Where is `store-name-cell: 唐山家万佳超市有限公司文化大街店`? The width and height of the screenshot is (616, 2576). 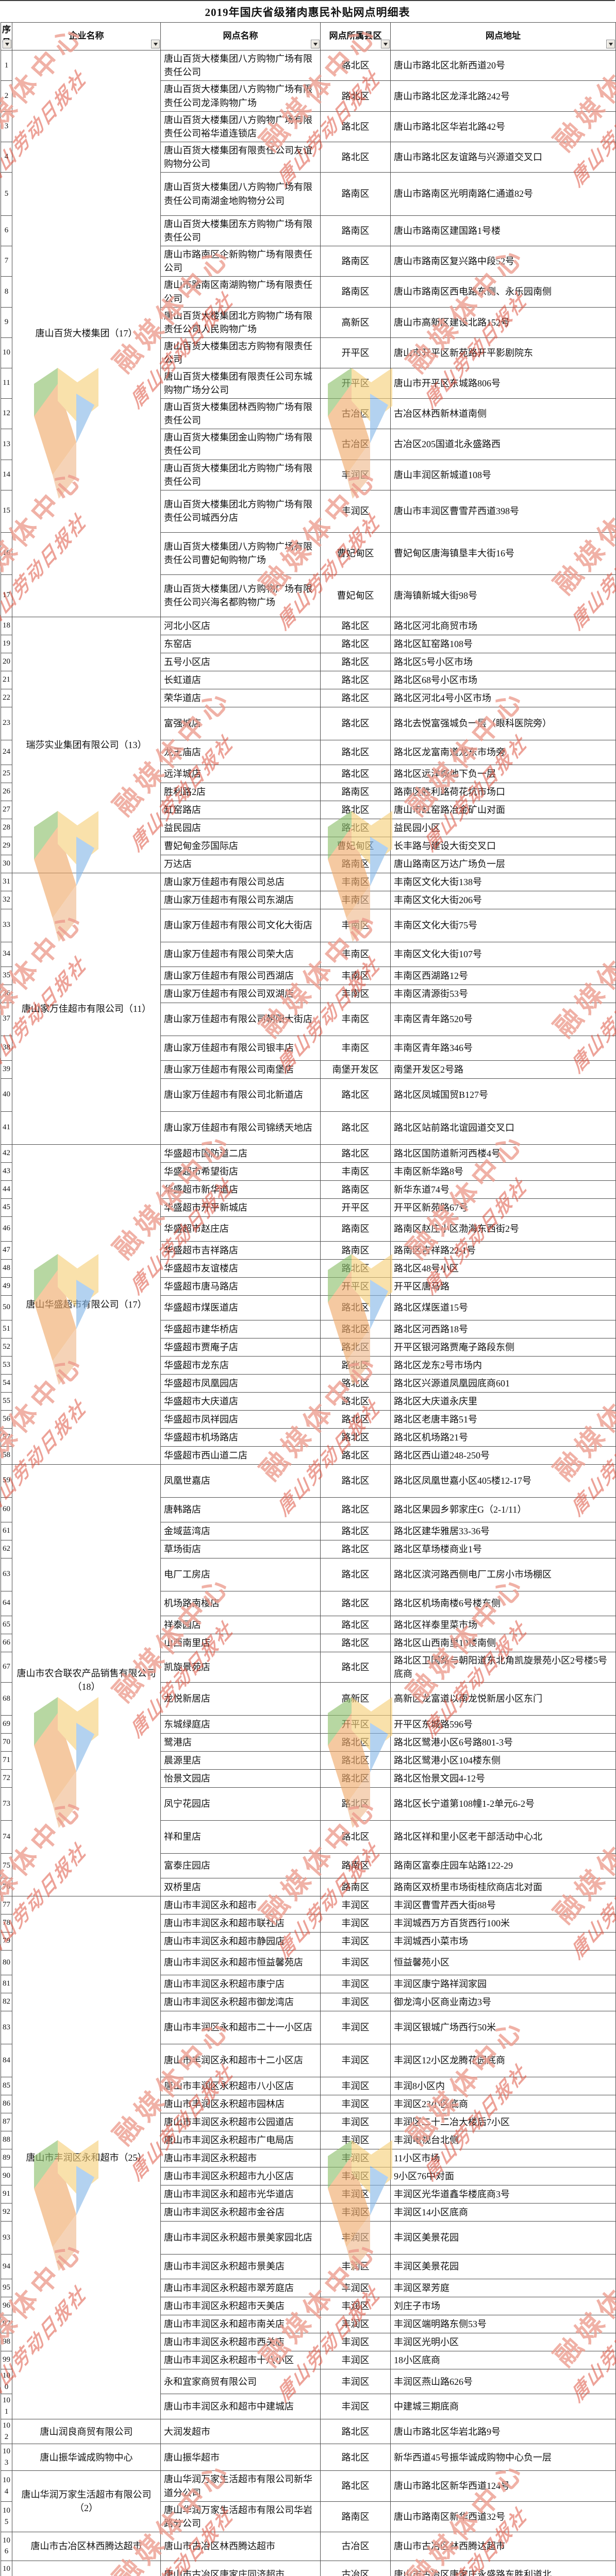 store-name-cell: 唐山家万佳超市有限公司文化大街店 is located at coordinates (240, 925).